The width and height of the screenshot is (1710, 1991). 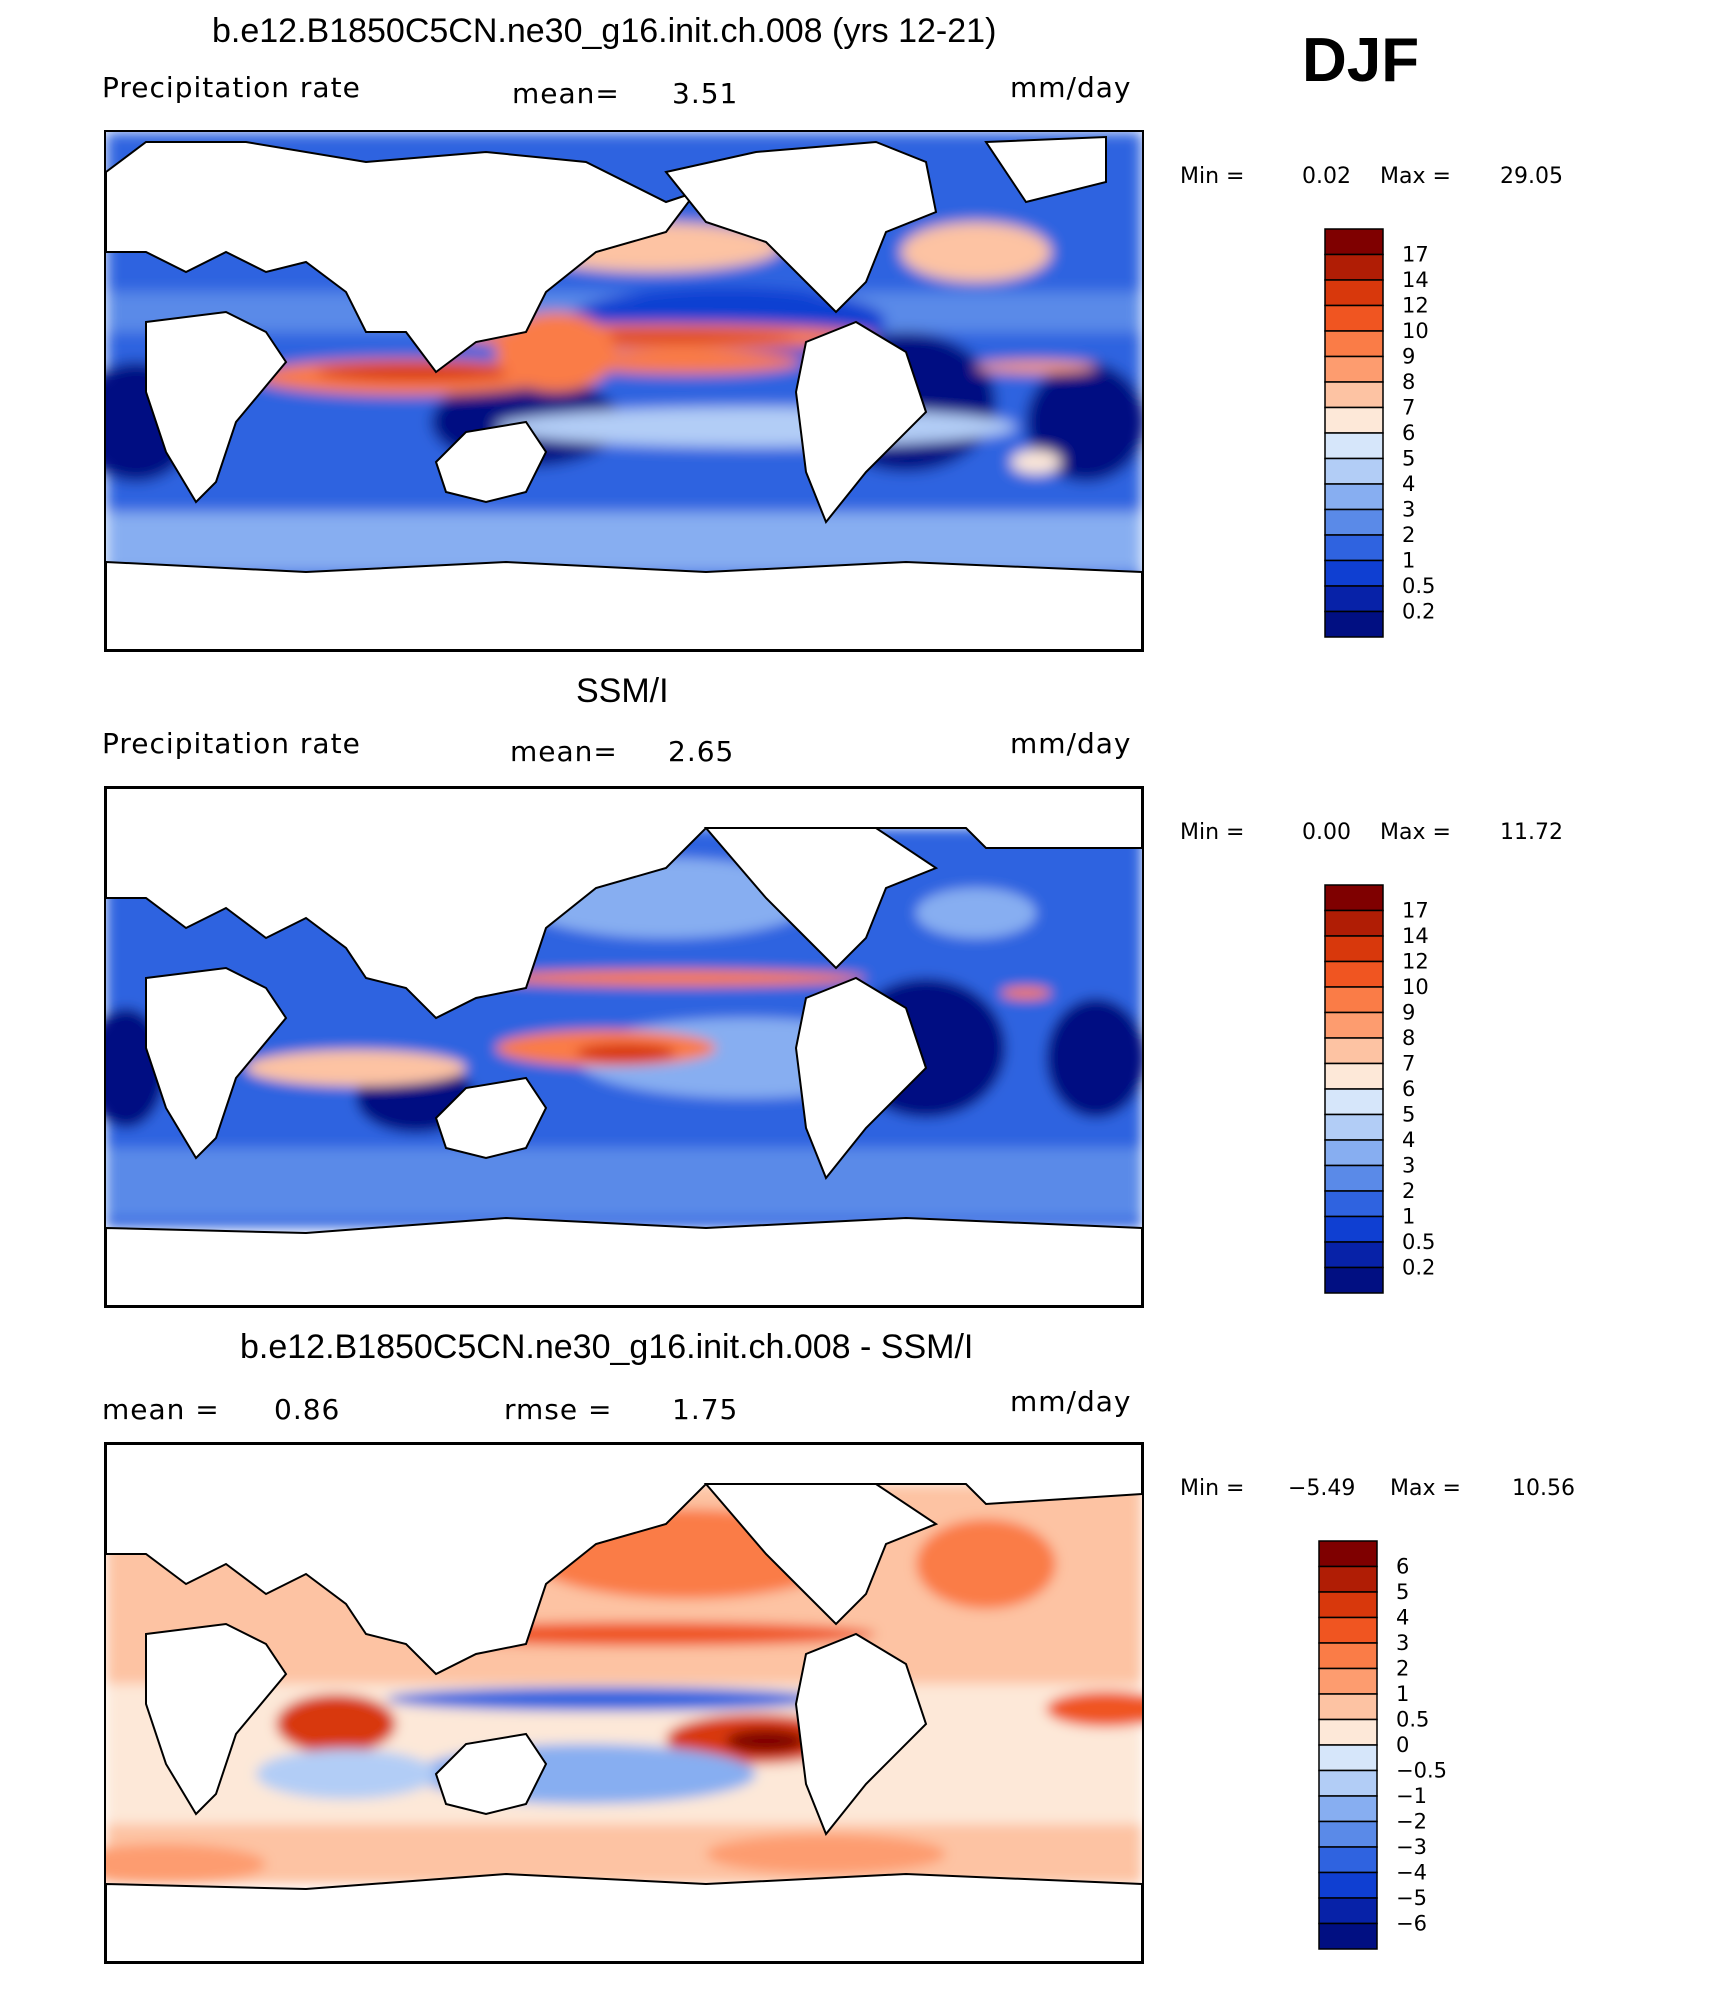 What do you see at coordinates (1415, 331) in the screenshot?
I see `panel1-colorbar-label: 10` at bounding box center [1415, 331].